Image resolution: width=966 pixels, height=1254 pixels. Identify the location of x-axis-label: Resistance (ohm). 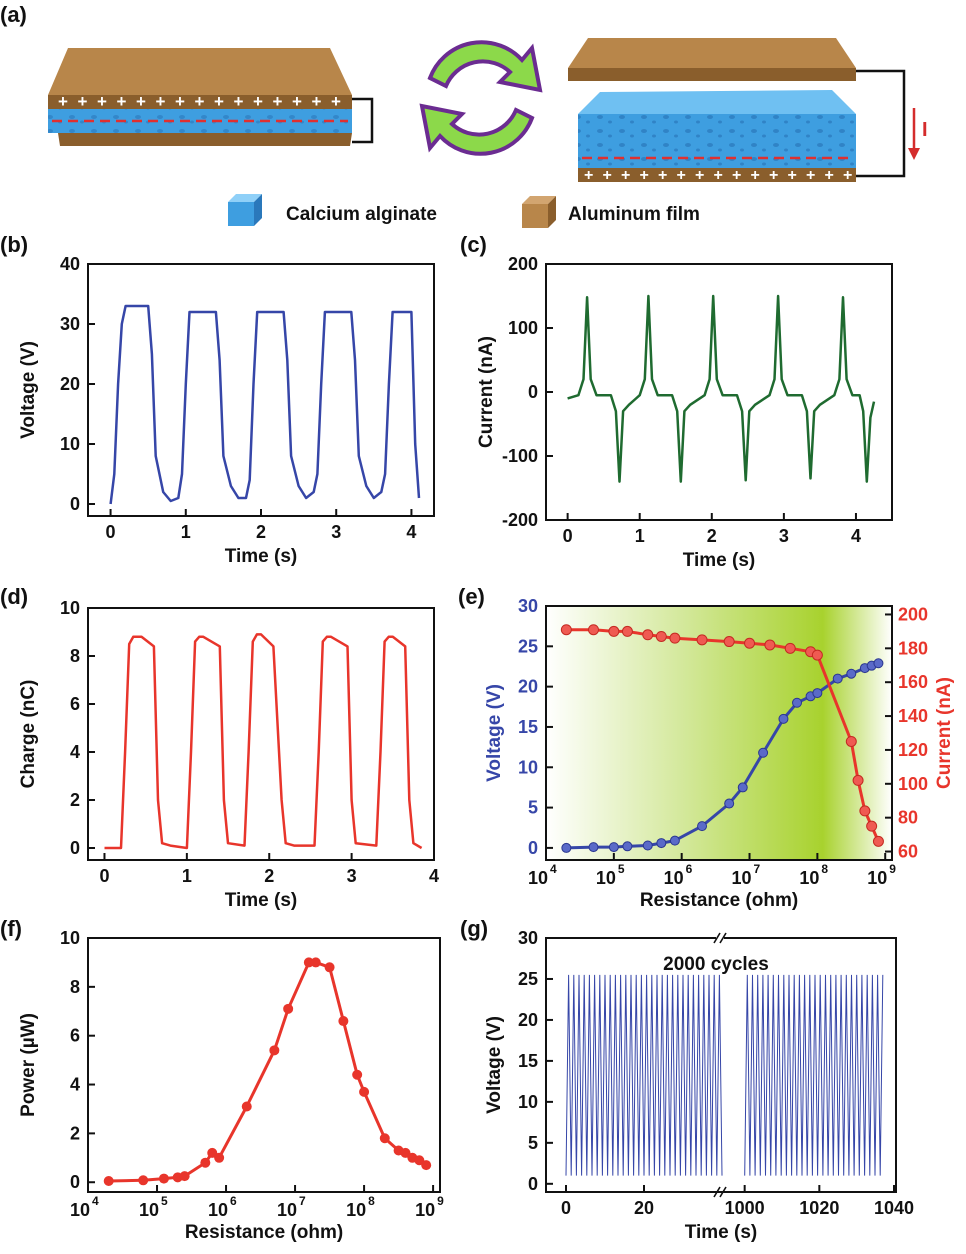
(719, 900).